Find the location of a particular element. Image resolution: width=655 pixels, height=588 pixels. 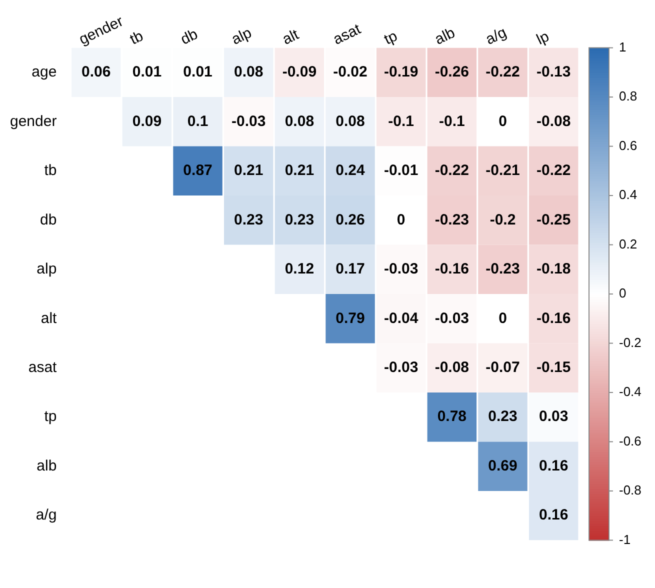

y-tick-label: db is located at coordinates (48, 219).